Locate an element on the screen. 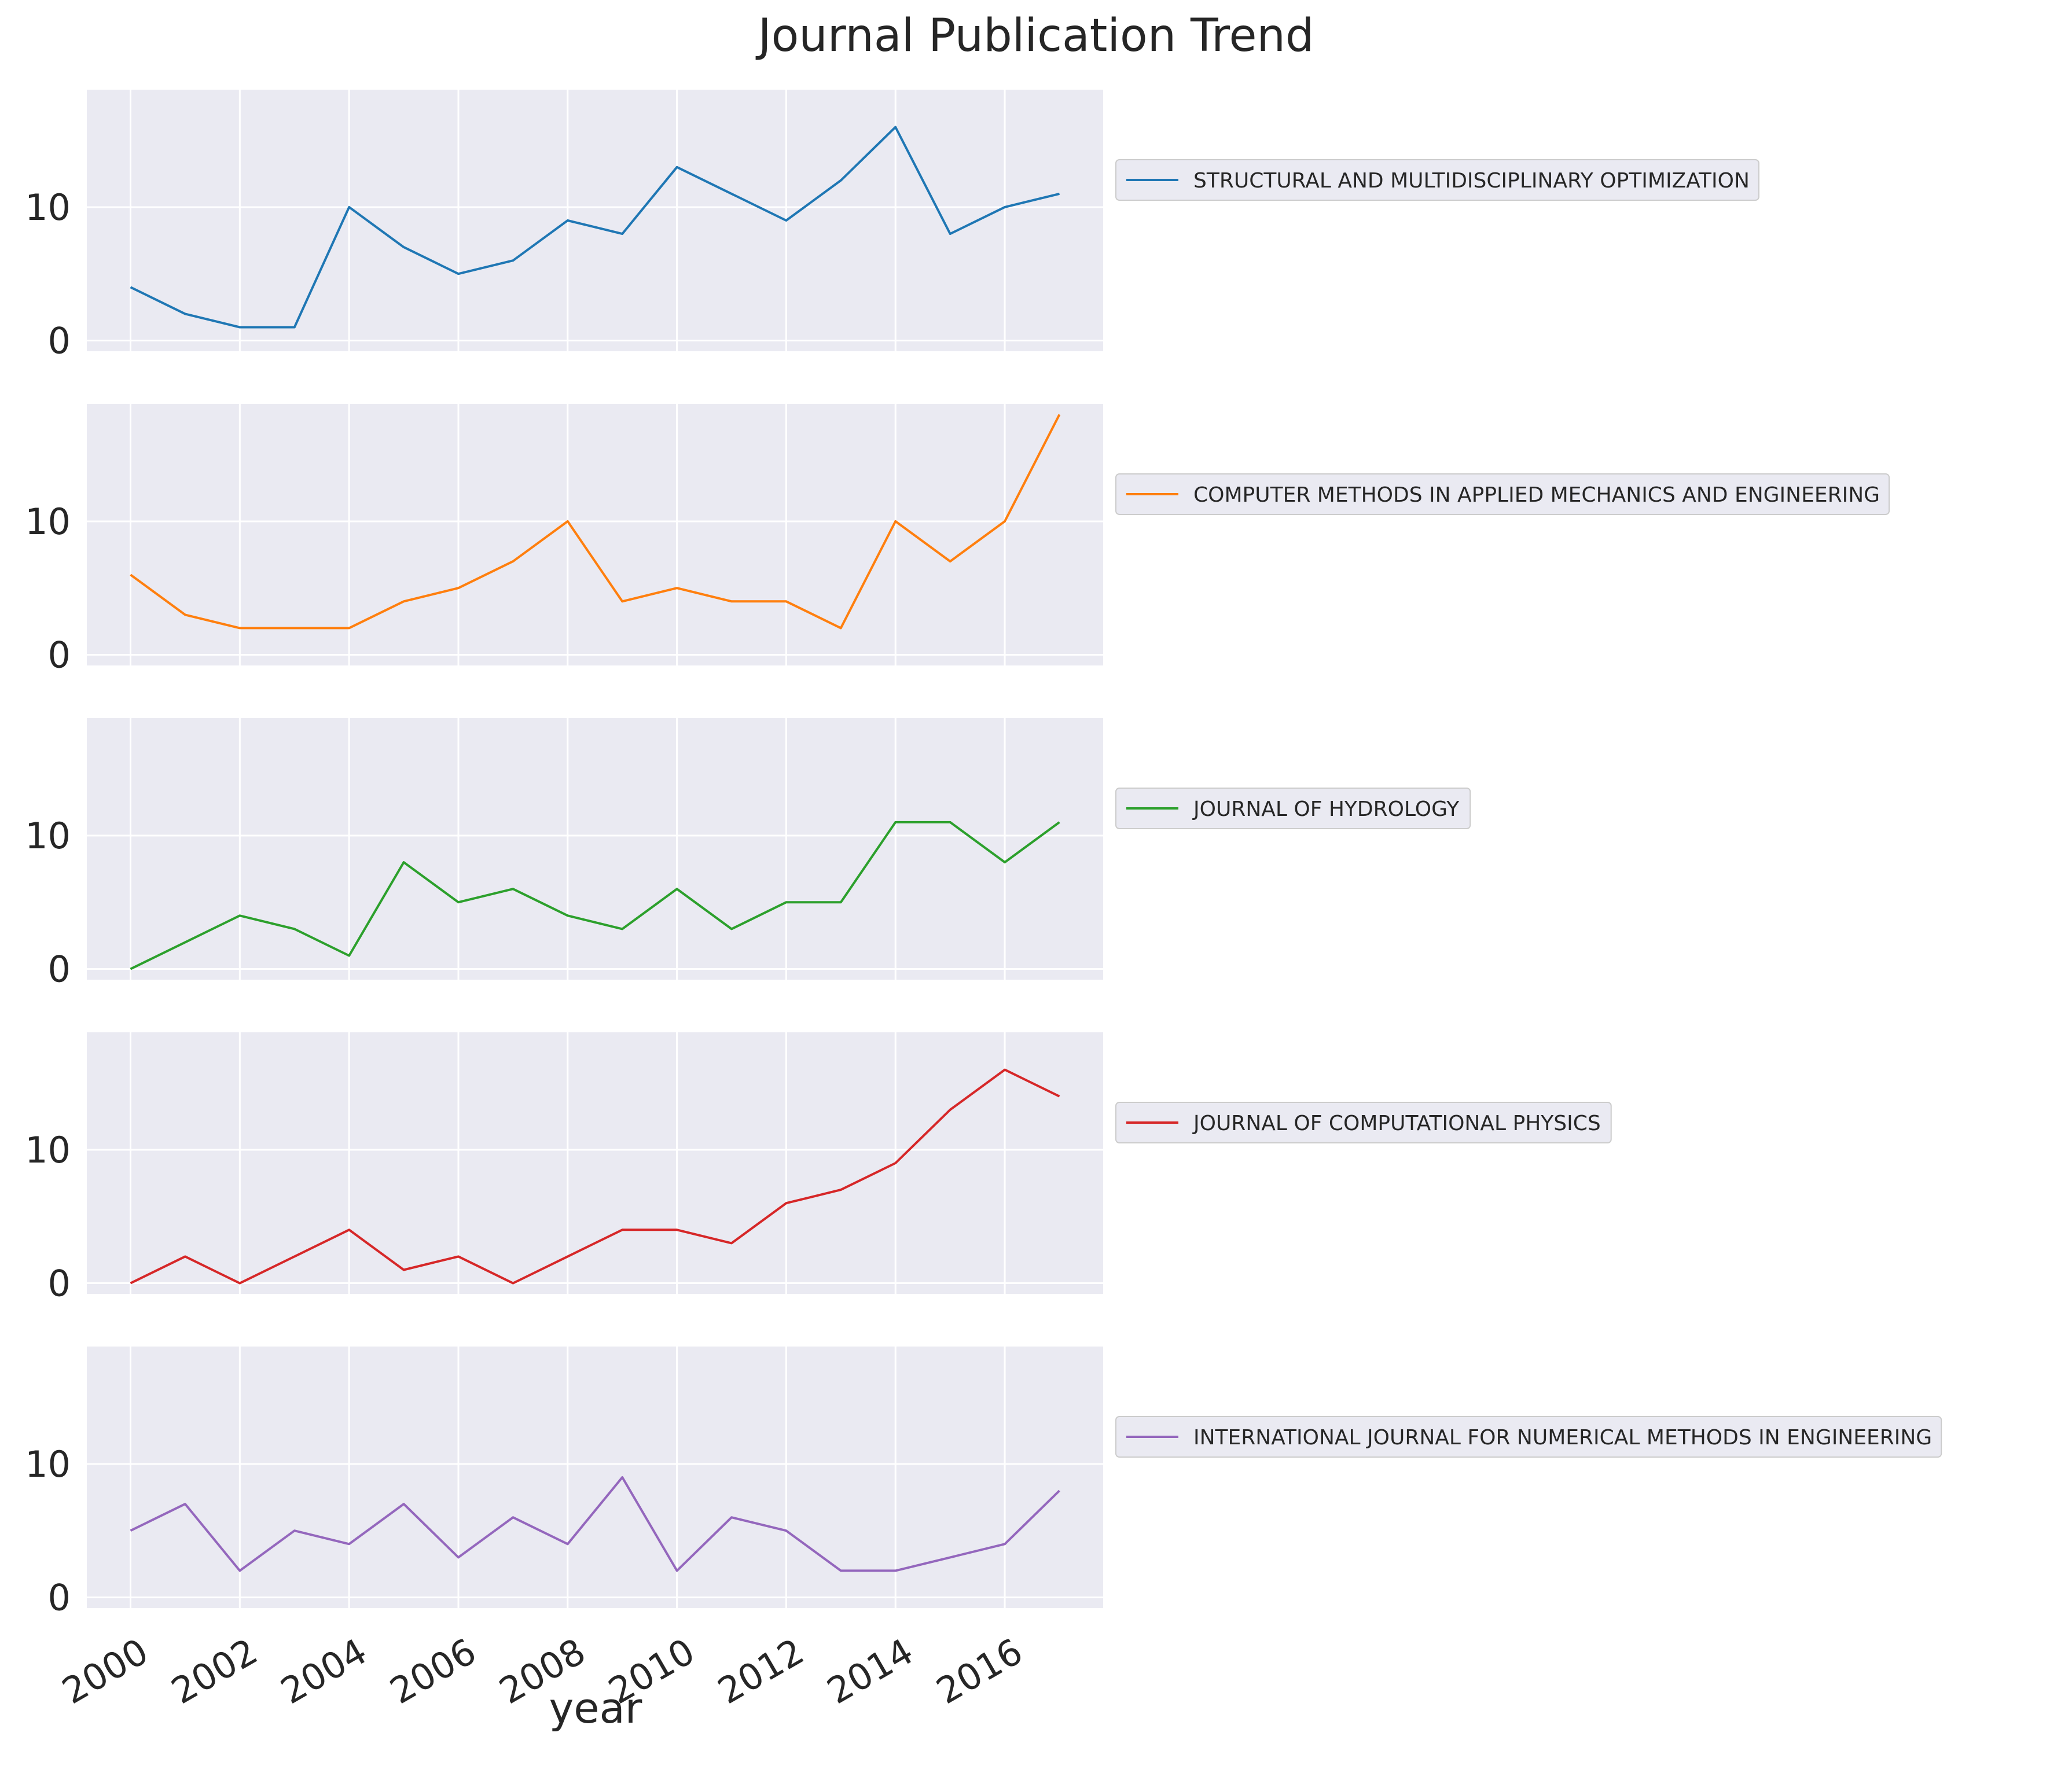 This screenshot has height=1784, width=2072. panel-3: 0 10 JOURNAL OF HYDROLOGY is located at coordinates (748, 855).